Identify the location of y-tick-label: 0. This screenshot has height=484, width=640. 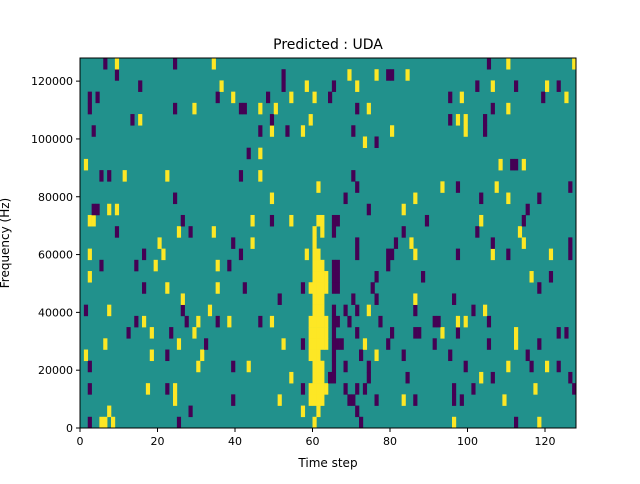
(69, 428).